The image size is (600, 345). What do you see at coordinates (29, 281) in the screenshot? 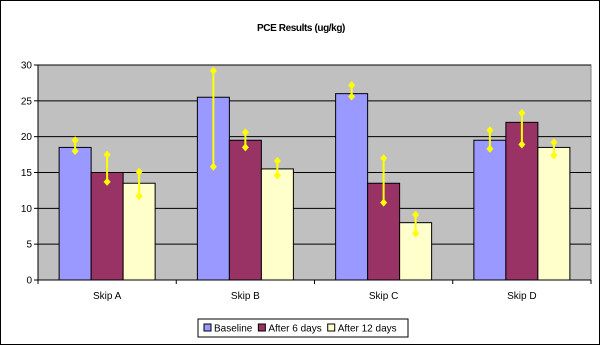
I see `y-tick-label: 0` at bounding box center [29, 281].